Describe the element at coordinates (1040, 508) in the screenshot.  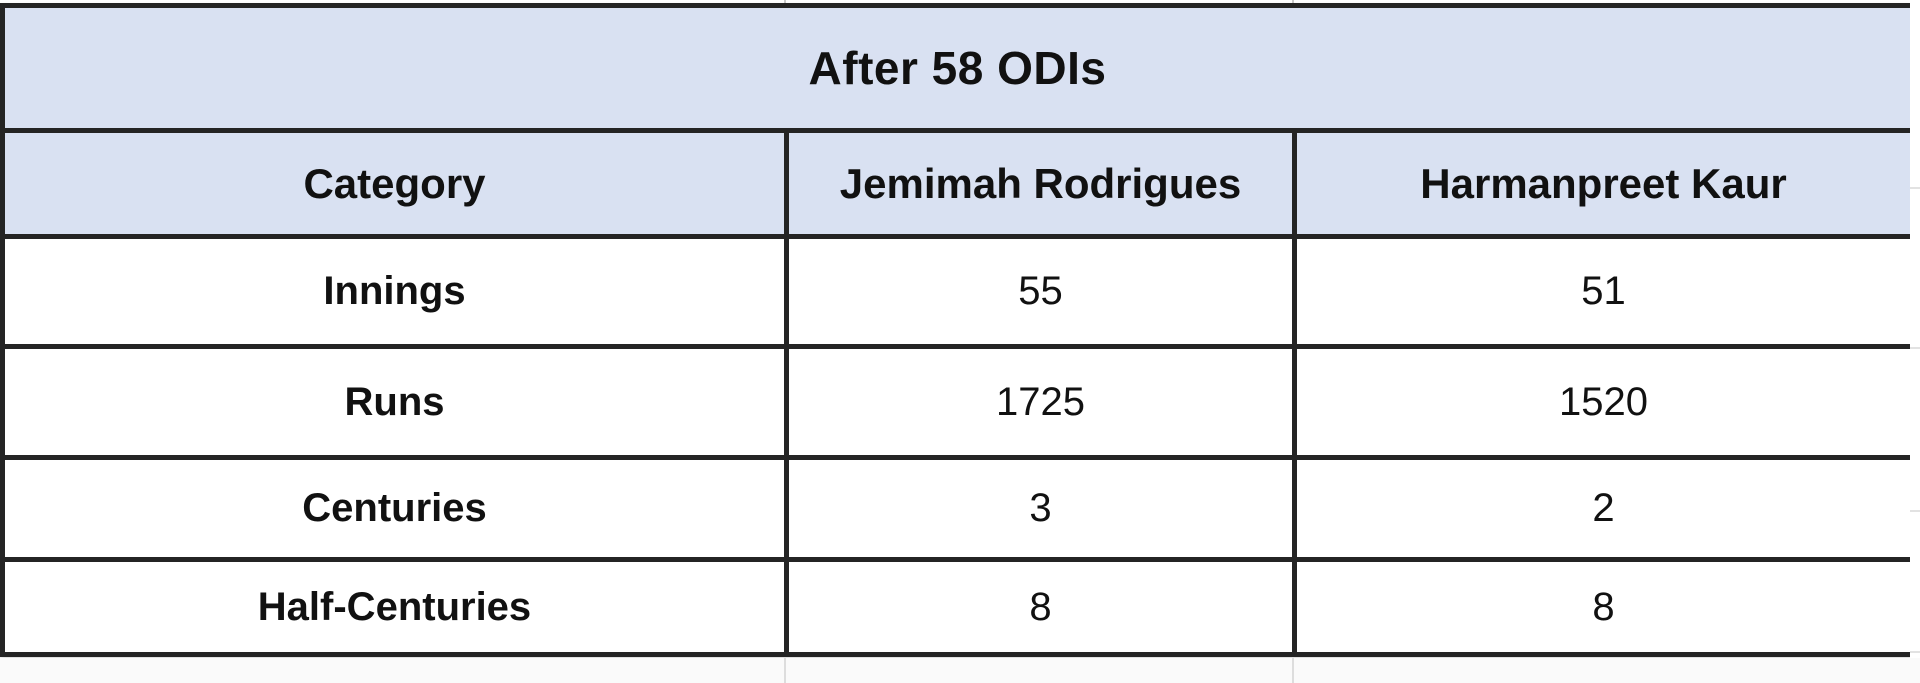
I see `cell-centuries-jemimah: 3` at that location.